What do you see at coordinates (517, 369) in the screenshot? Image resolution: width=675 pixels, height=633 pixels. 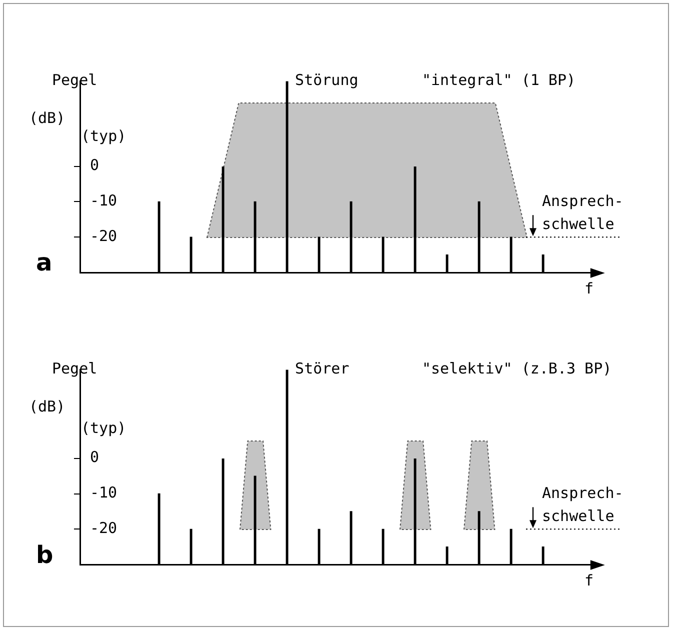 I see `chart-title: "selektiv" (z.B.3 BP)` at bounding box center [517, 369].